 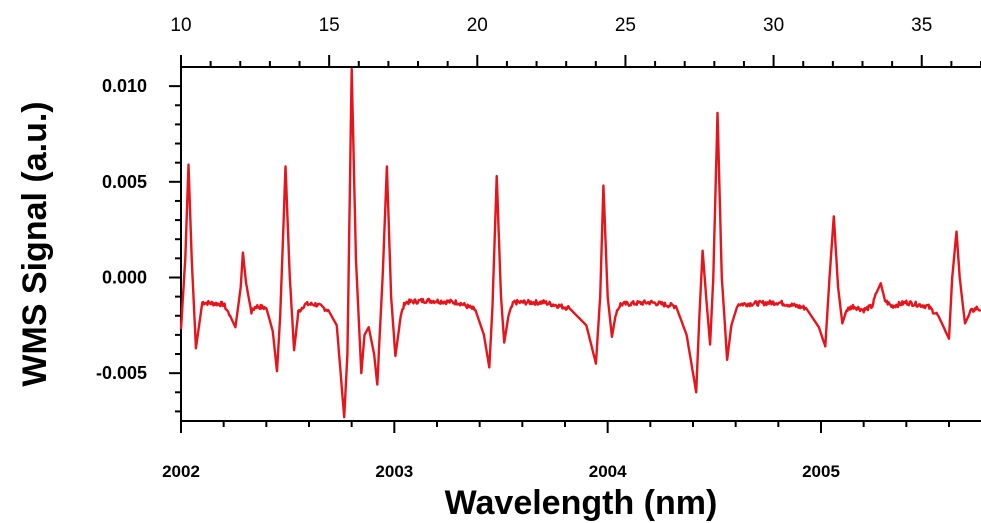 I want to click on top-axis-ticks: 10 15 20 25 30 35, so click(x=575, y=41).